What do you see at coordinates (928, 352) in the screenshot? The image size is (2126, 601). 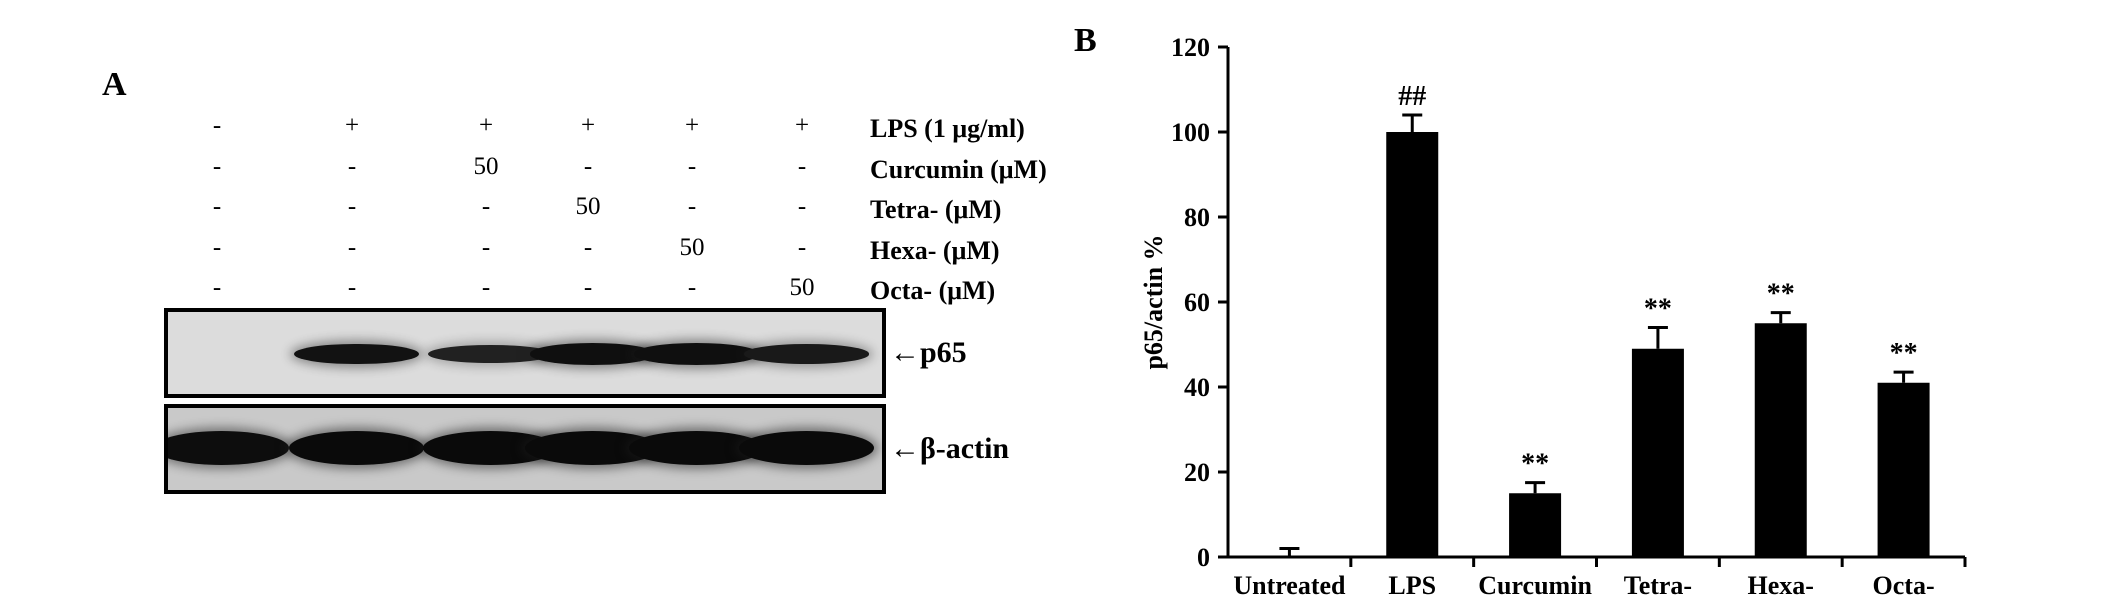 I see `blot-label: ←p65` at bounding box center [928, 352].